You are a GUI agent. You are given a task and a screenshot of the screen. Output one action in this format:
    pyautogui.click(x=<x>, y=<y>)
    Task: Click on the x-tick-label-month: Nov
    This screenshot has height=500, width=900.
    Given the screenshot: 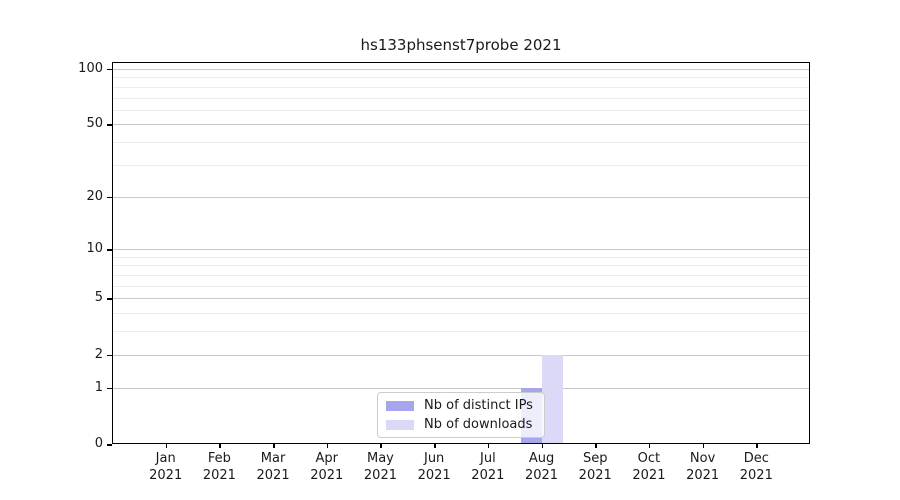 What is the action you would take?
    pyautogui.click(x=702, y=458)
    